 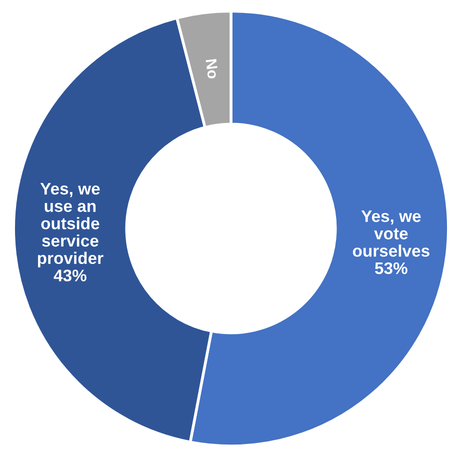 What do you see at coordinates (71, 225) in the screenshot?
I see `slice-label: Yes, we use an outside service provider` at bounding box center [71, 225].